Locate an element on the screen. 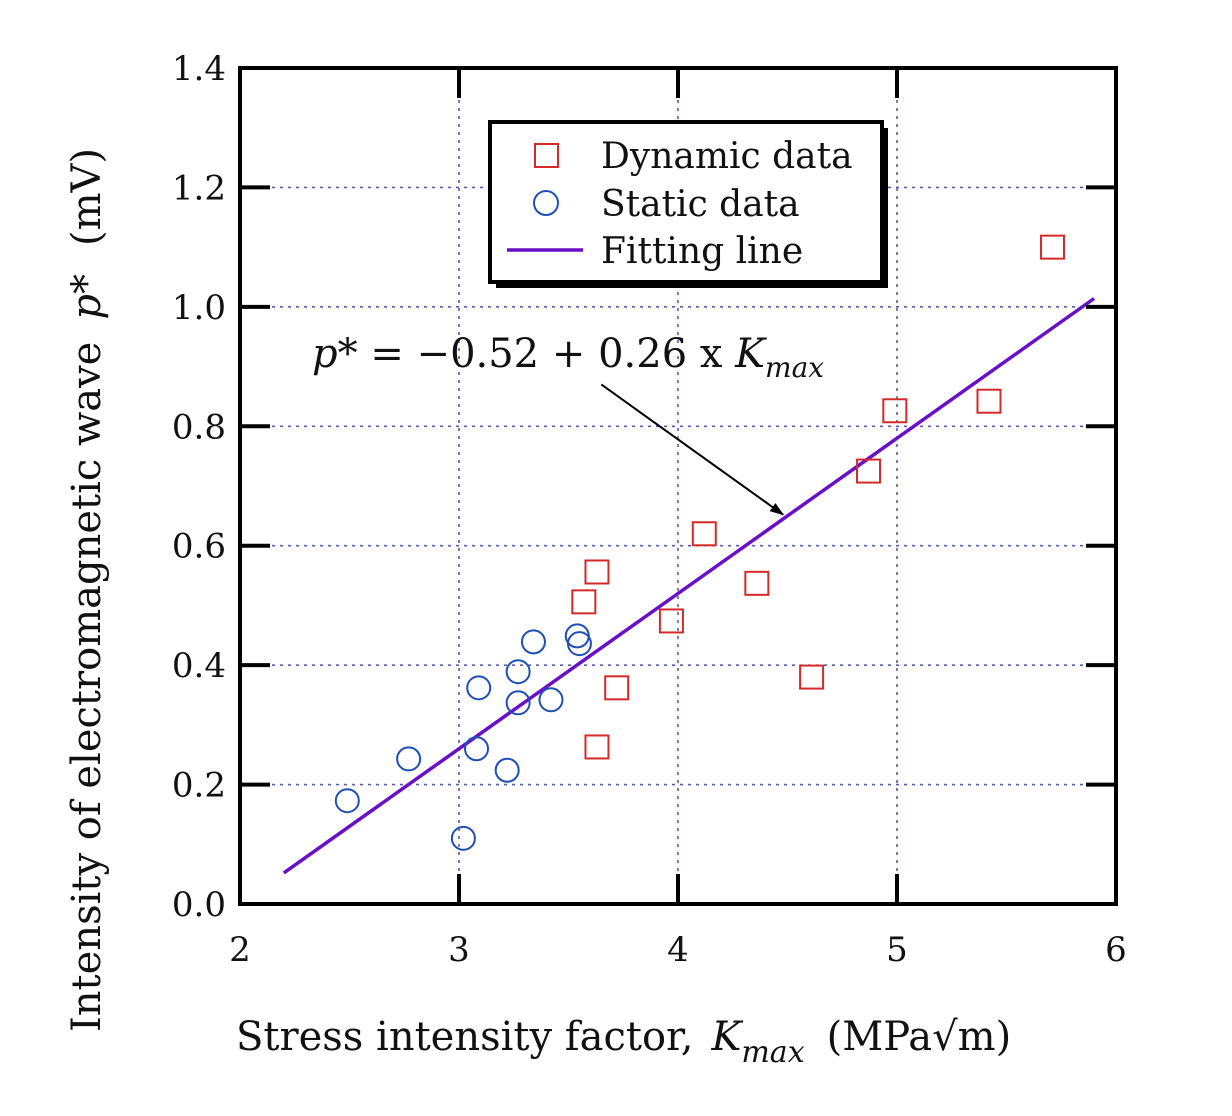 The width and height of the screenshot is (1232, 1116). y-tick-label: 1.4 is located at coordinates (199, 69).